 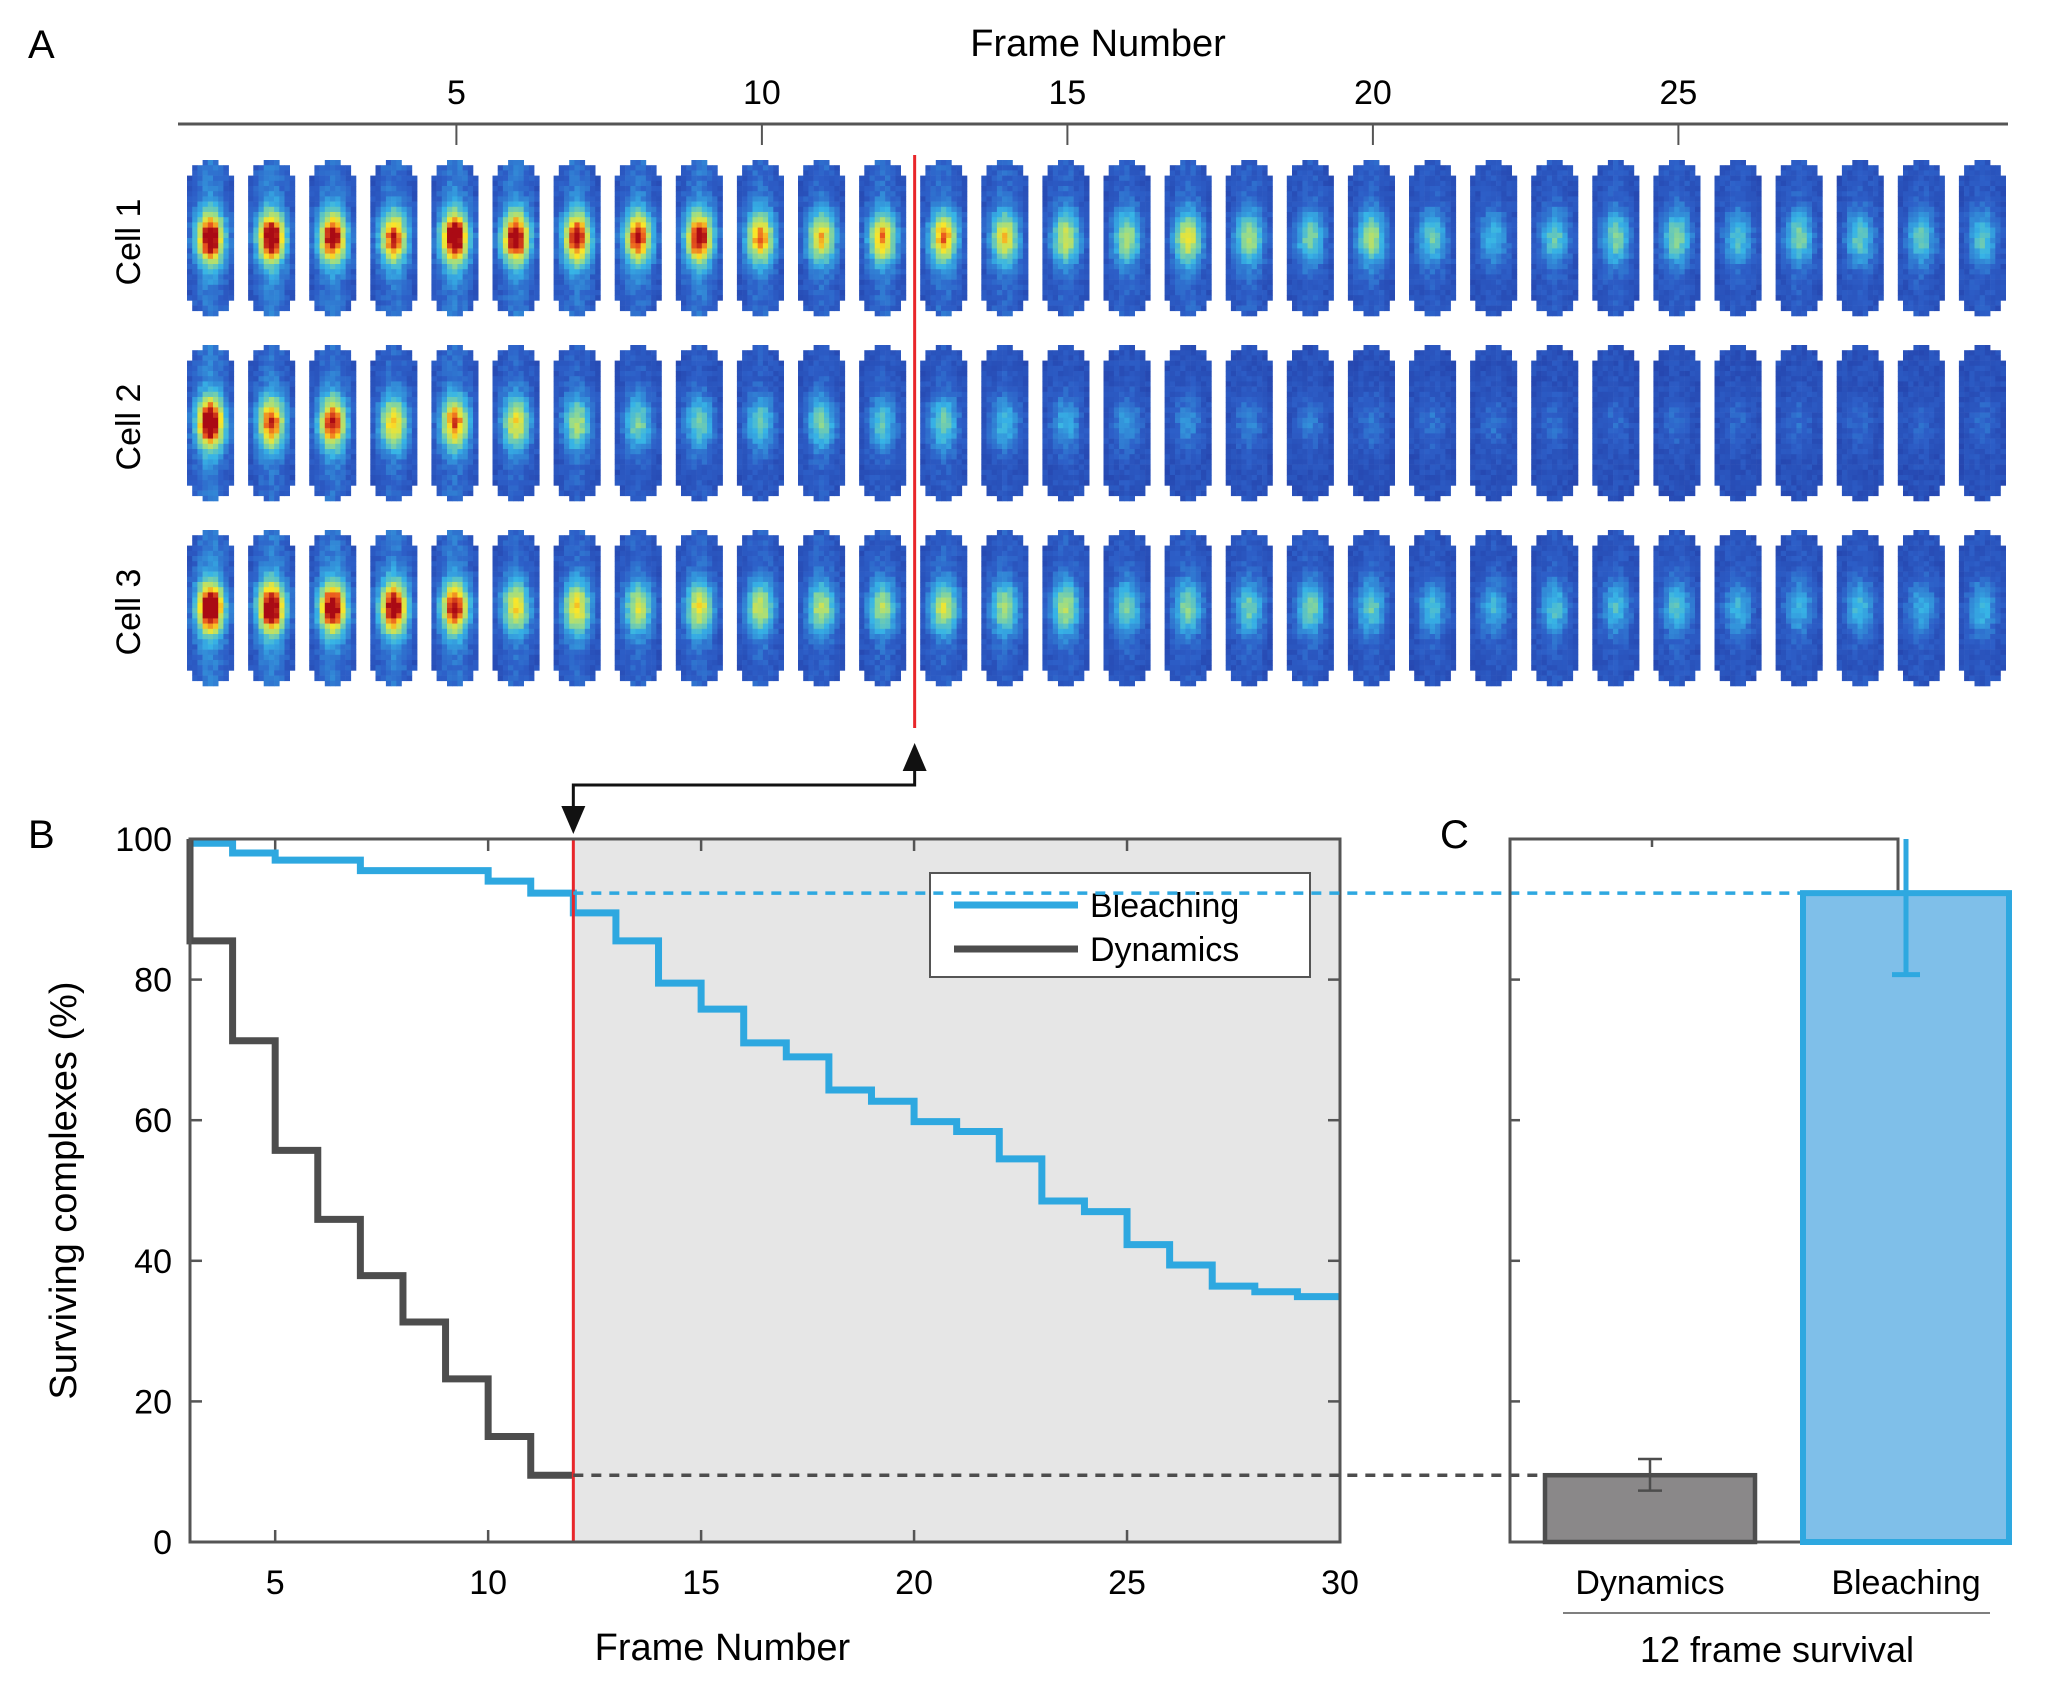 I want to click on x-tick-label: 20, so click(x=914, y=1583).